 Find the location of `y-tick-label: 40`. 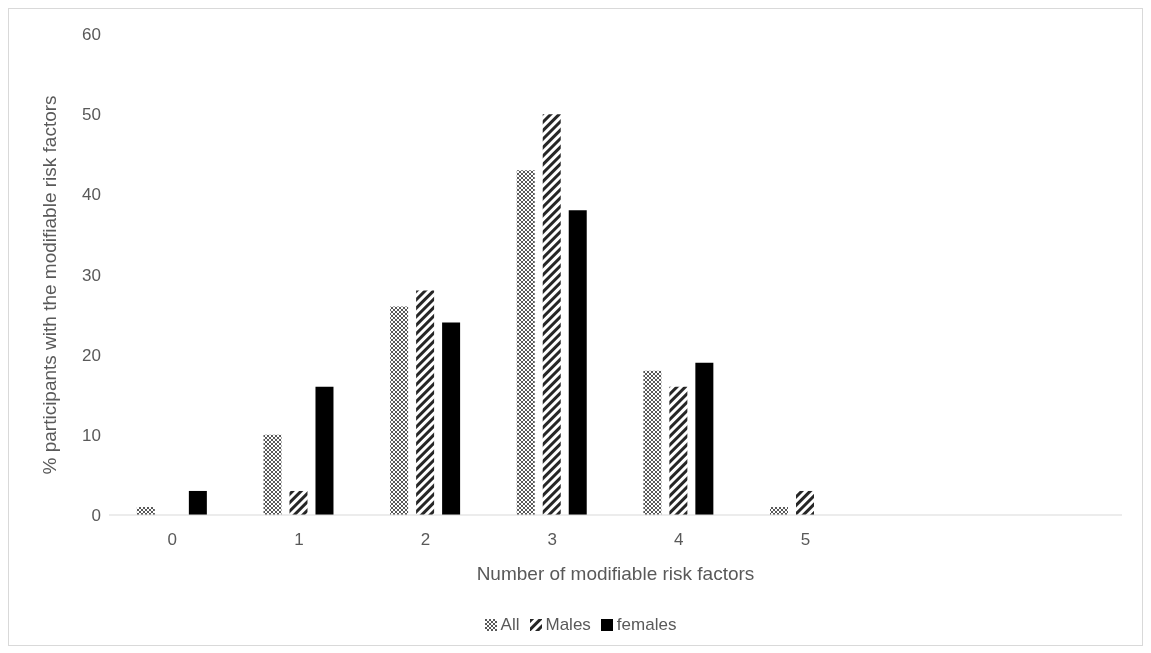

y-tick-label: 40 is located at coordinates (91, 195).